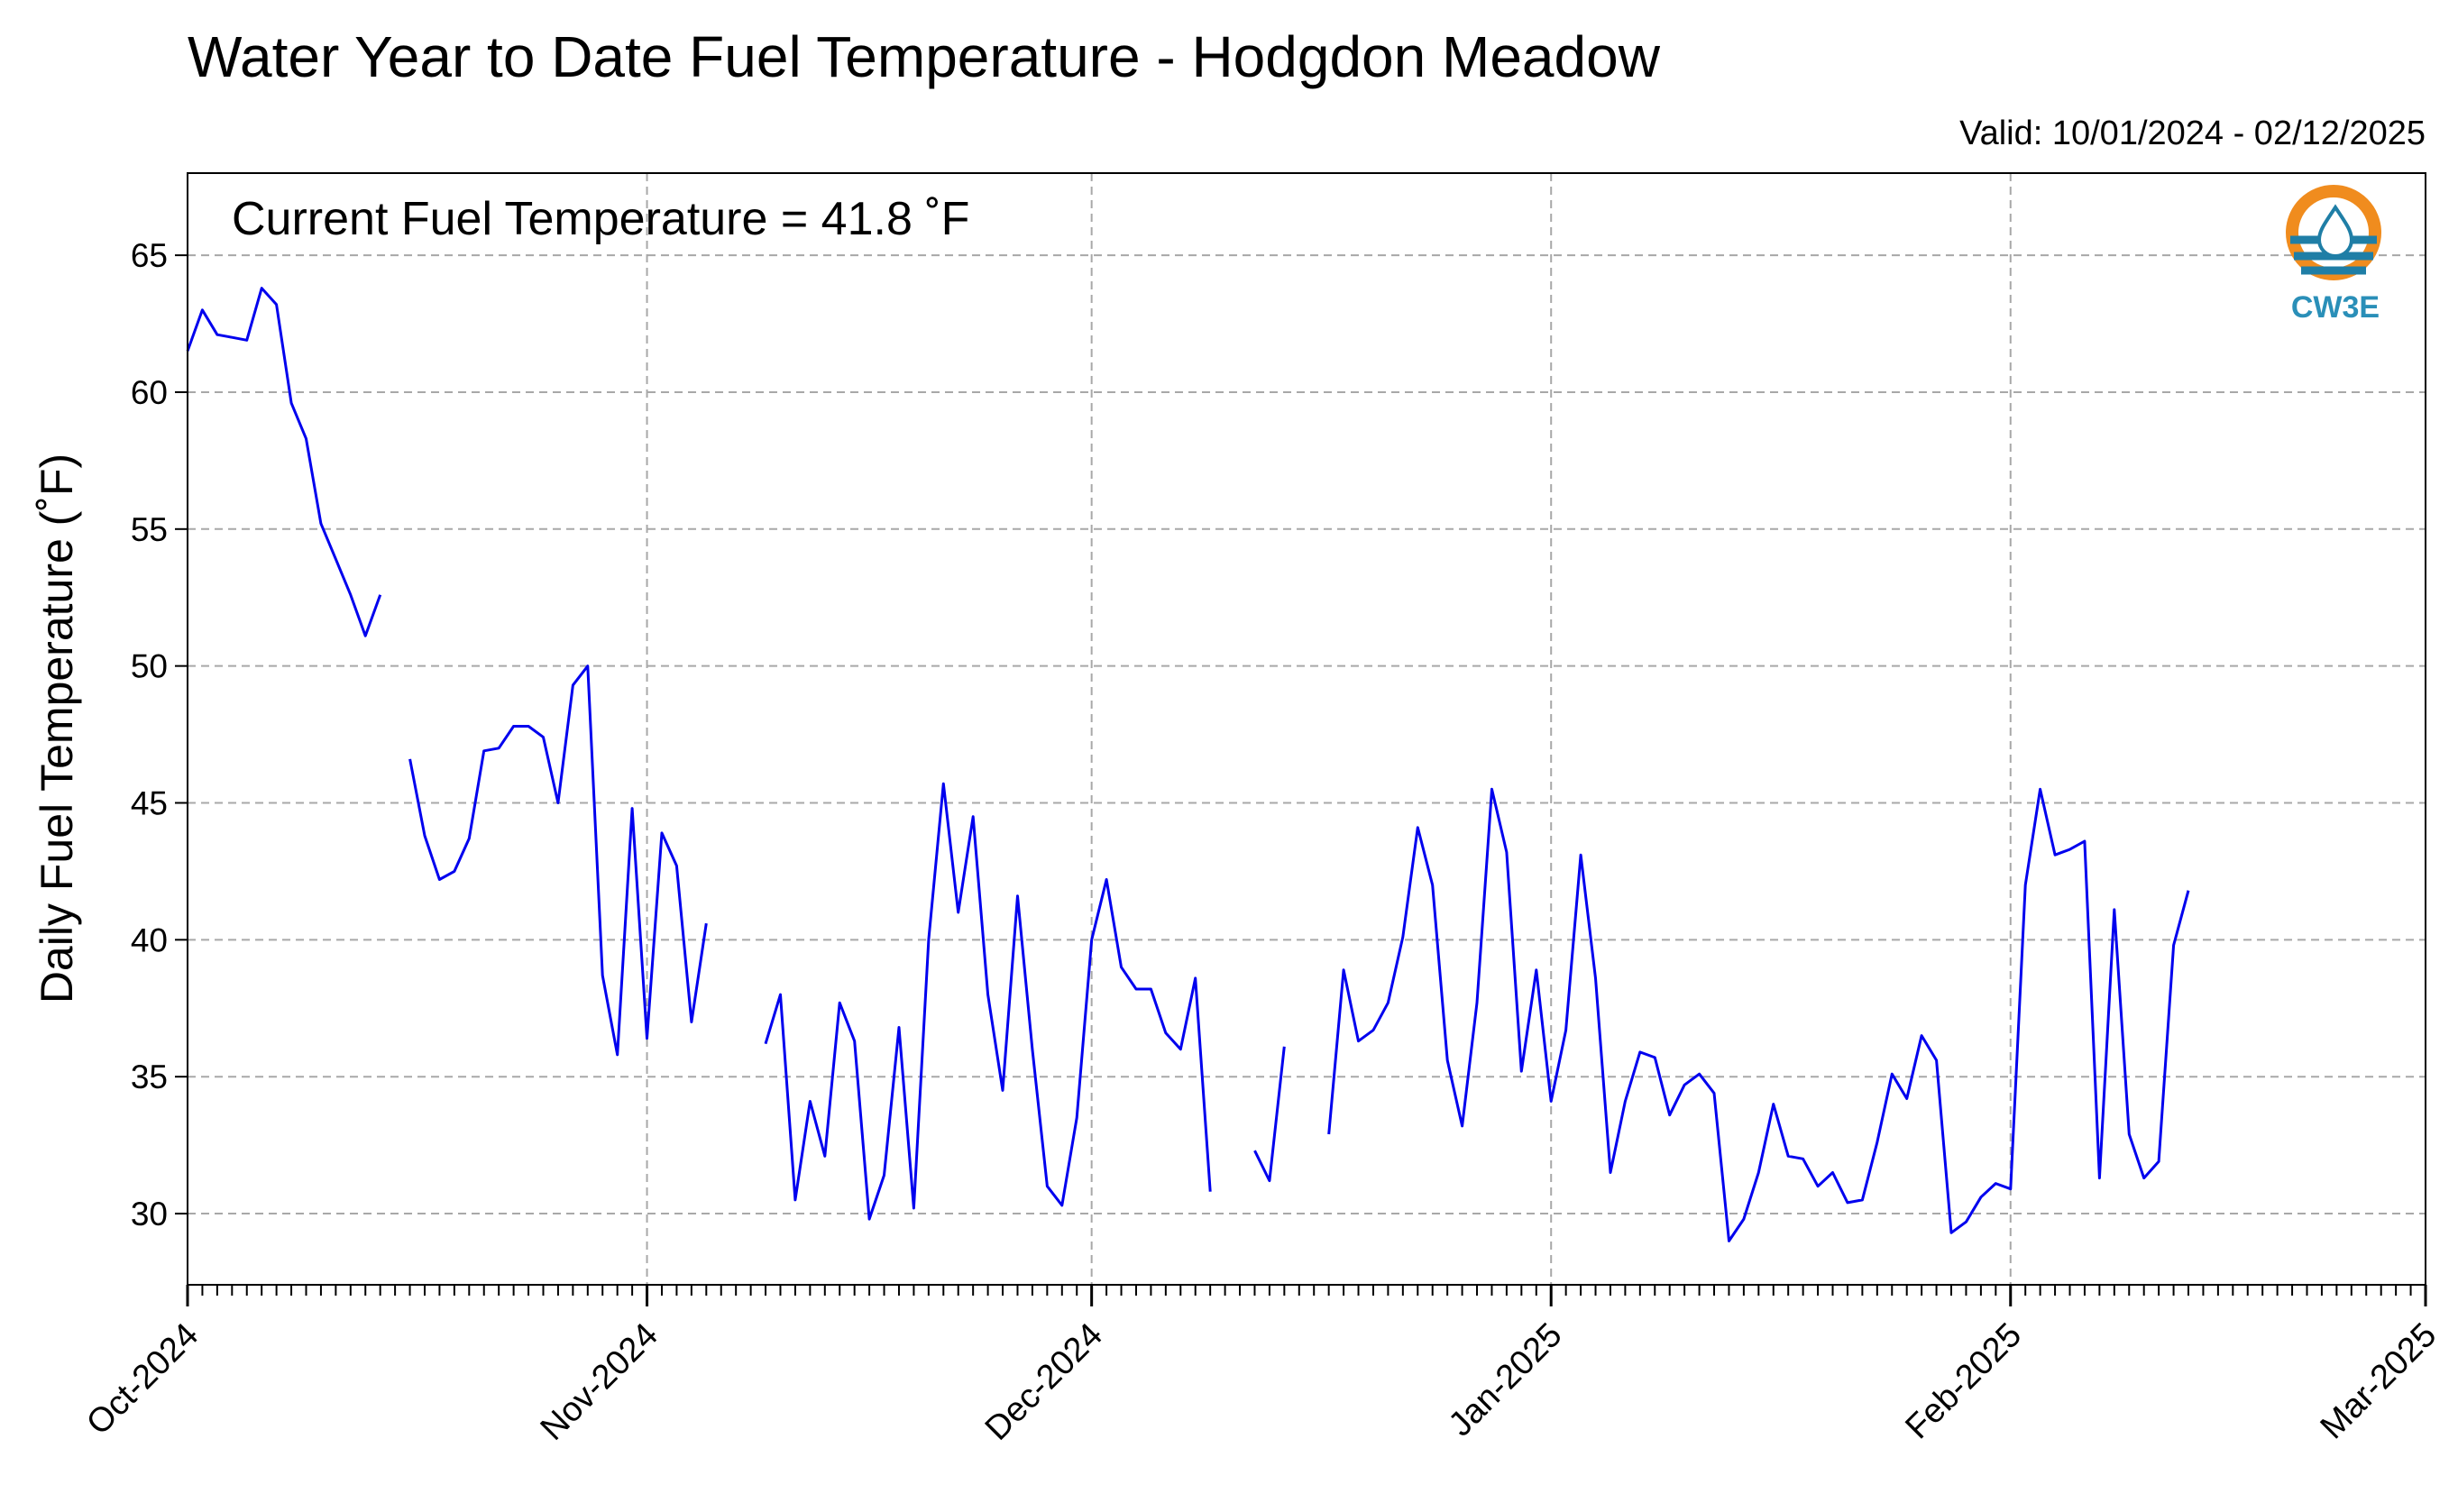 The width and height of the screenshot is (2458, 1512). What do you see at coordinates (1964, 1382) in the screenshot?
I see `x-tick-label: Feb-2025` at bounding box center [1964, 1382].